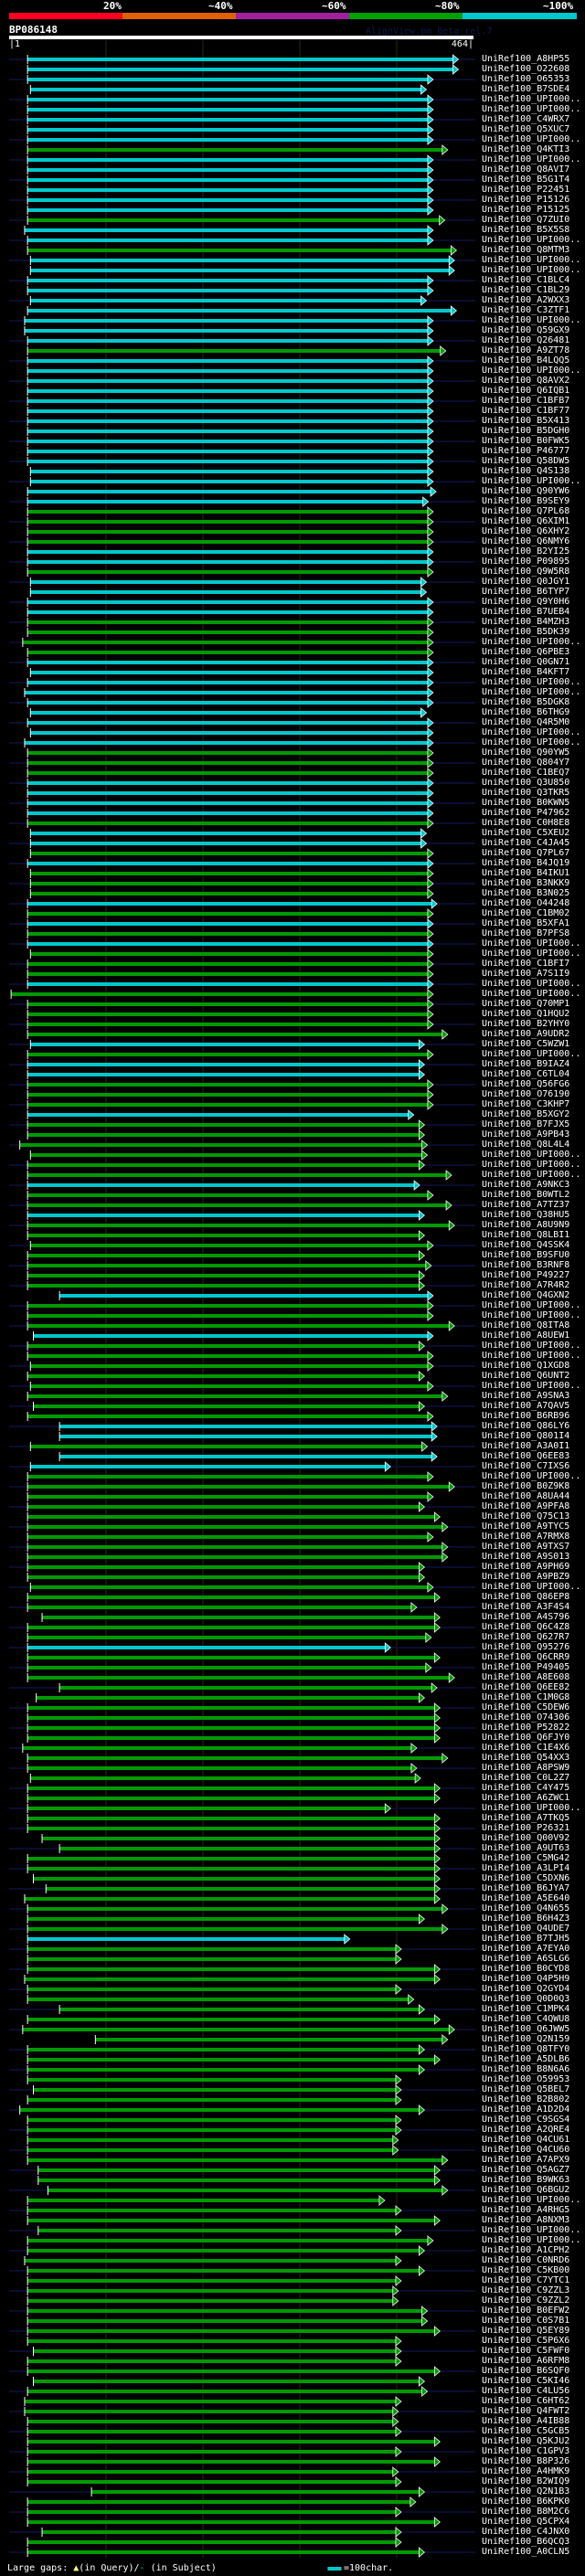 The width and height of the screenshot is (585, 2576). Describe the element at coordinates (526, 2431) in the screenshot. I see `hit-label: UniRef100_C5GCB5` at that location.